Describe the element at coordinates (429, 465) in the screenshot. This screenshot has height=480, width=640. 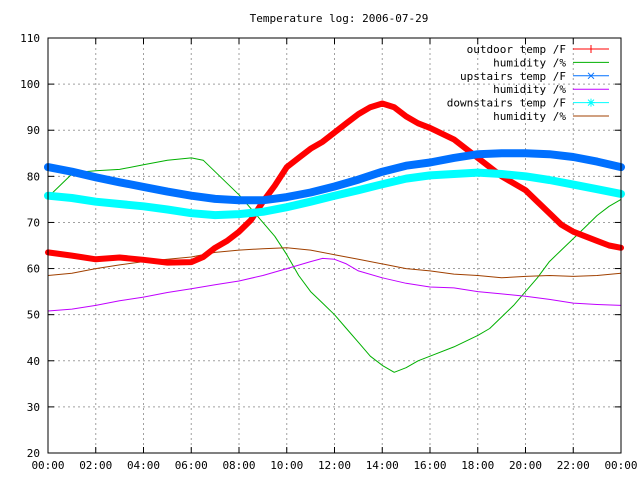
I see `x-tick-label: 16:00` at that location.